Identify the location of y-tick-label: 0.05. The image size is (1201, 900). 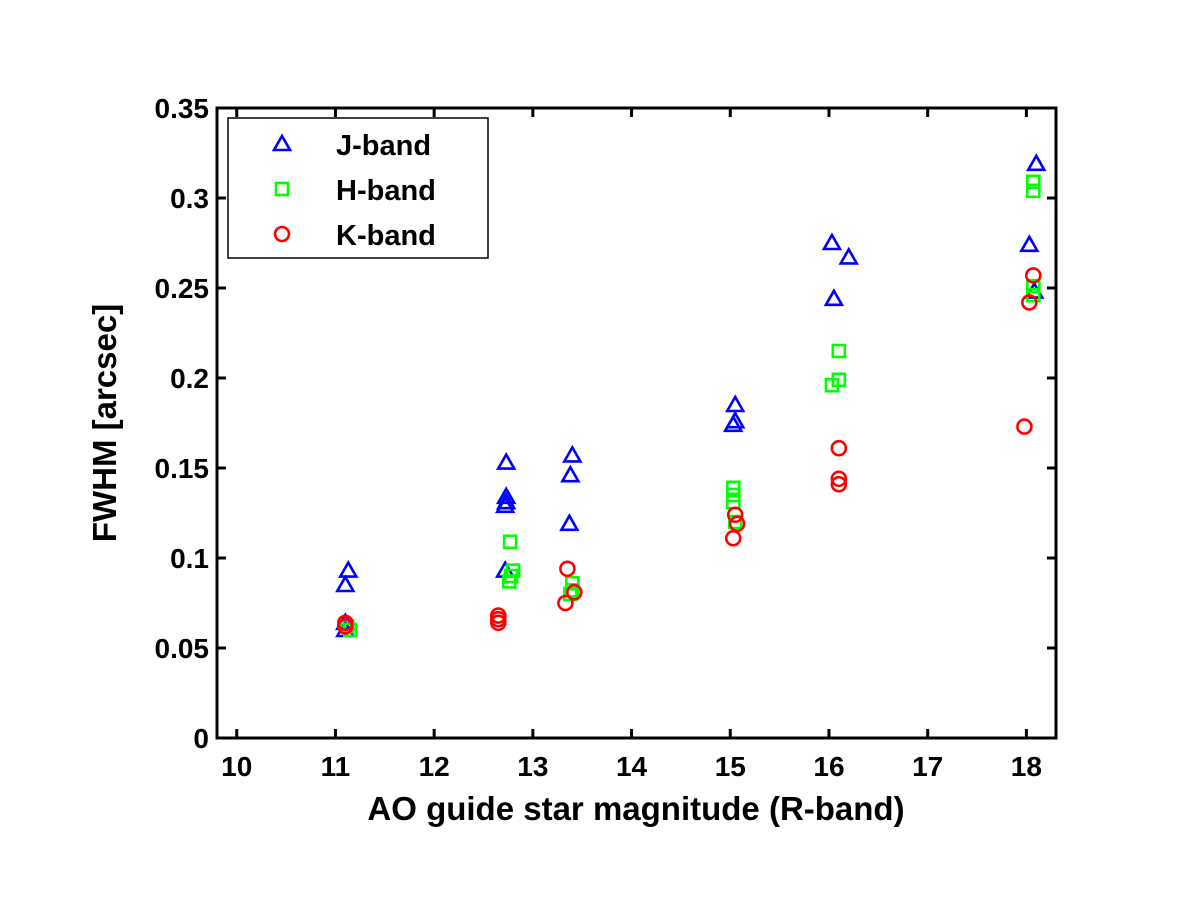
(182, 648).